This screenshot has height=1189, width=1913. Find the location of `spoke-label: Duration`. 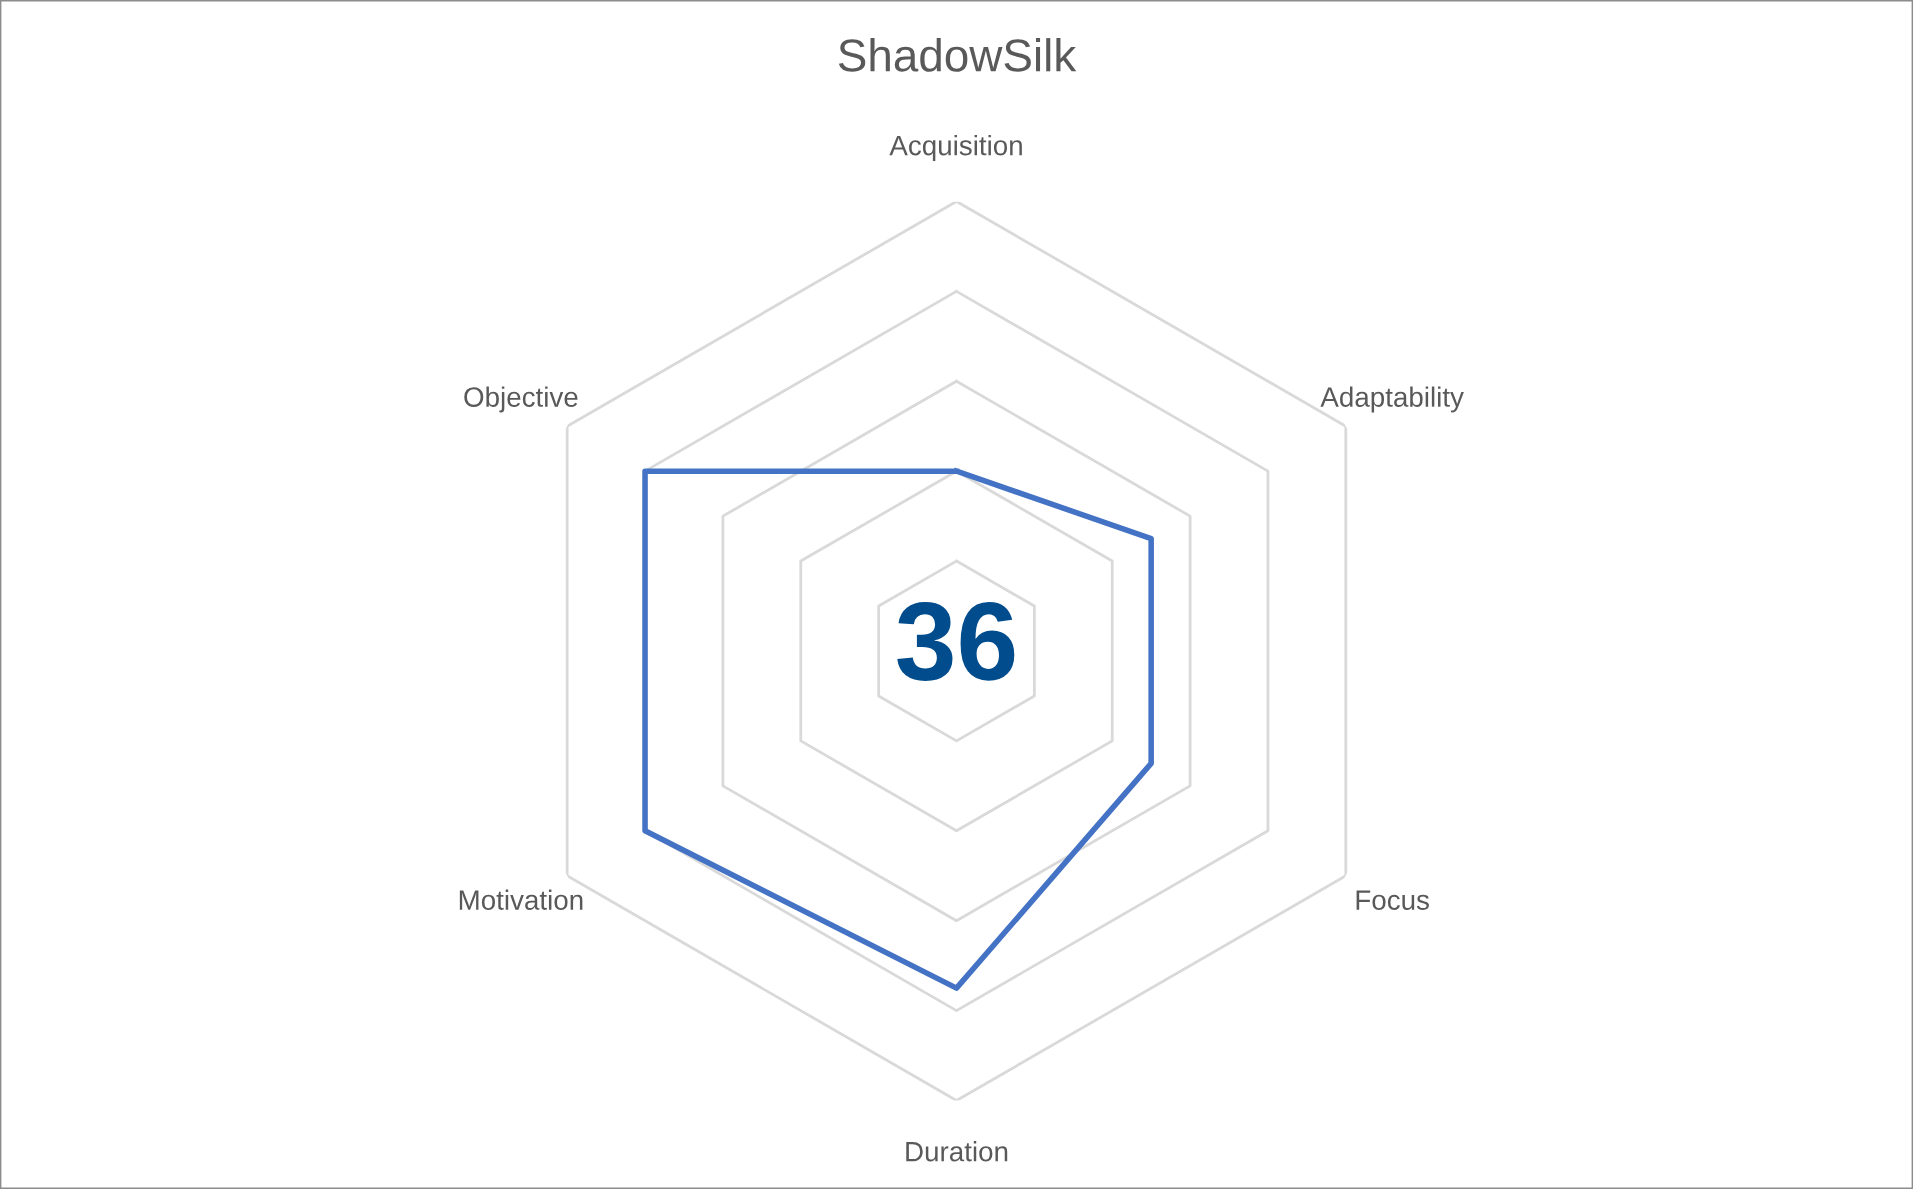

spoke-label: Duration is located at coordinates (957, 1151).